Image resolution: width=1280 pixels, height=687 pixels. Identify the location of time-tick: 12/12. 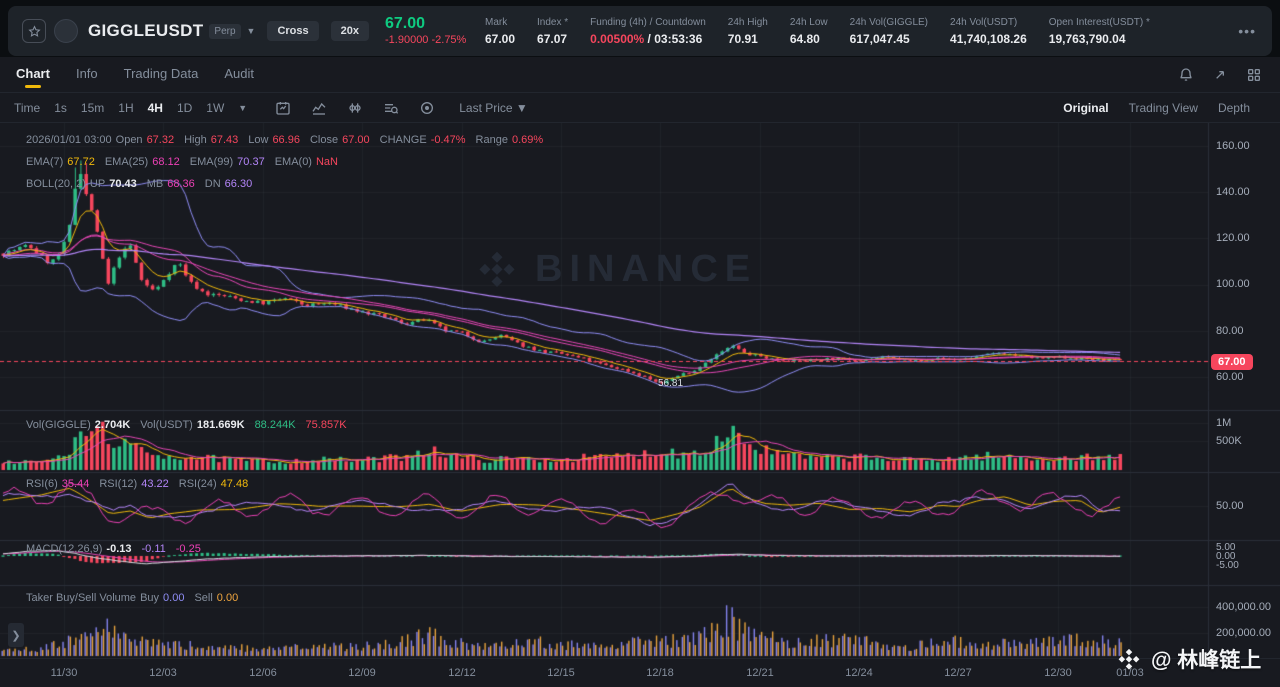
(462, 673).